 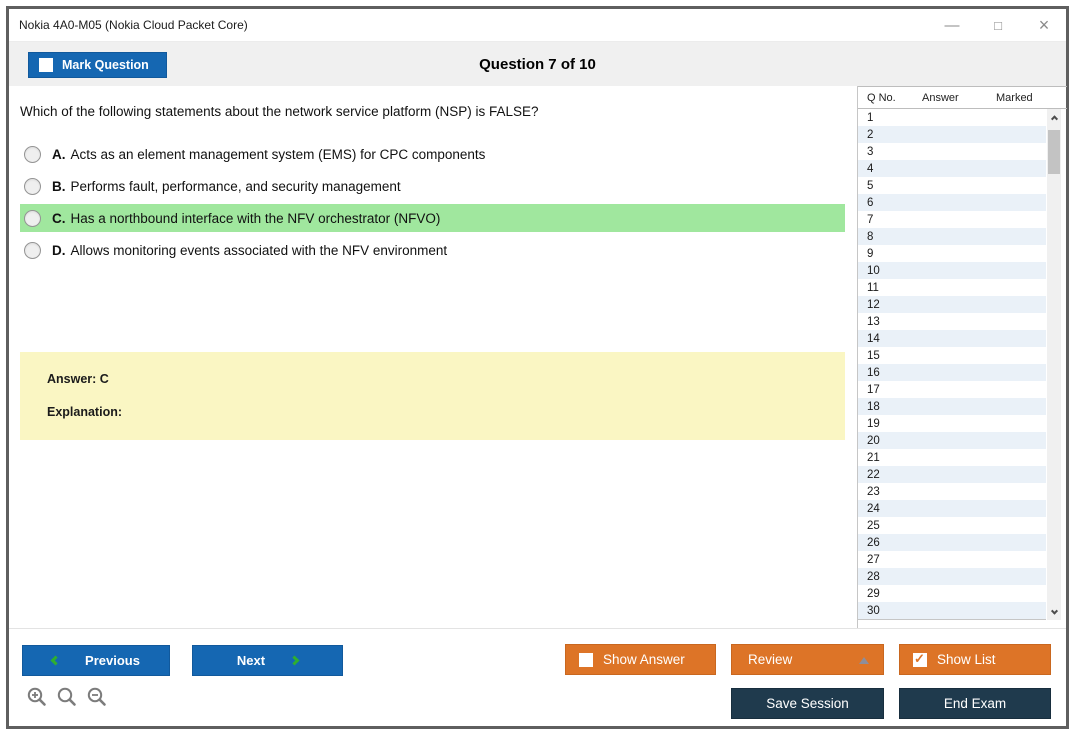 What do you see at coordinates (1054, 152) in the screenshot?
I see `scrollbar-thumb` at bounding box center [1054, 152].